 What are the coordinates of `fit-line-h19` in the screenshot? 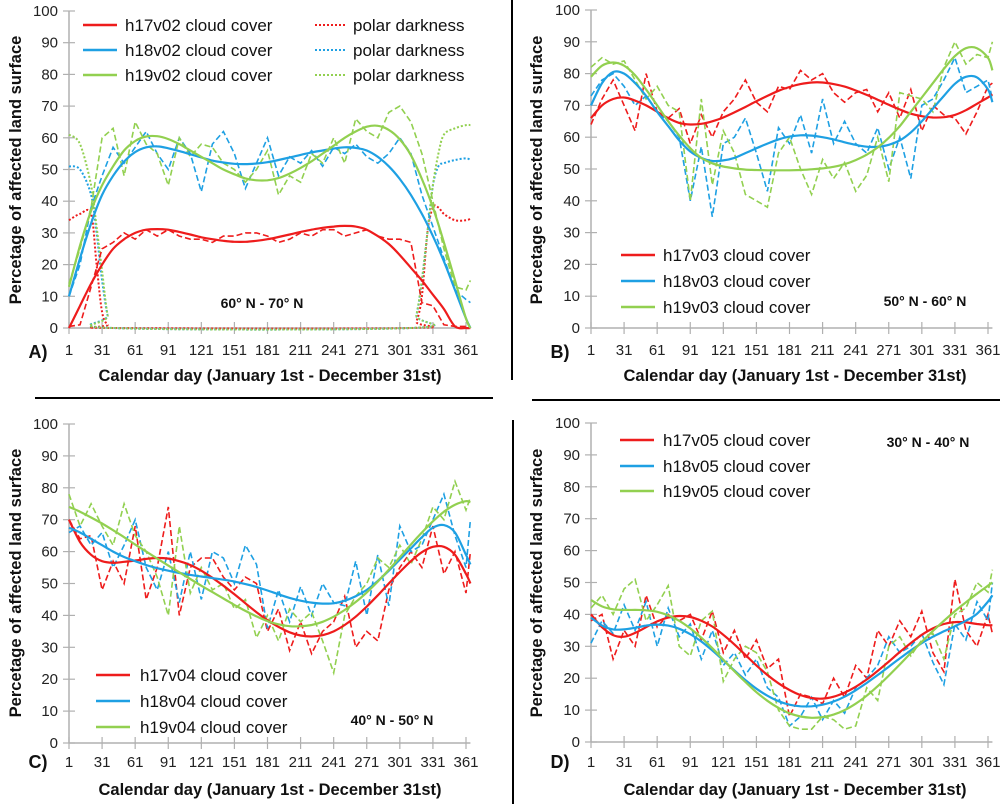 It's located at (792, 108).